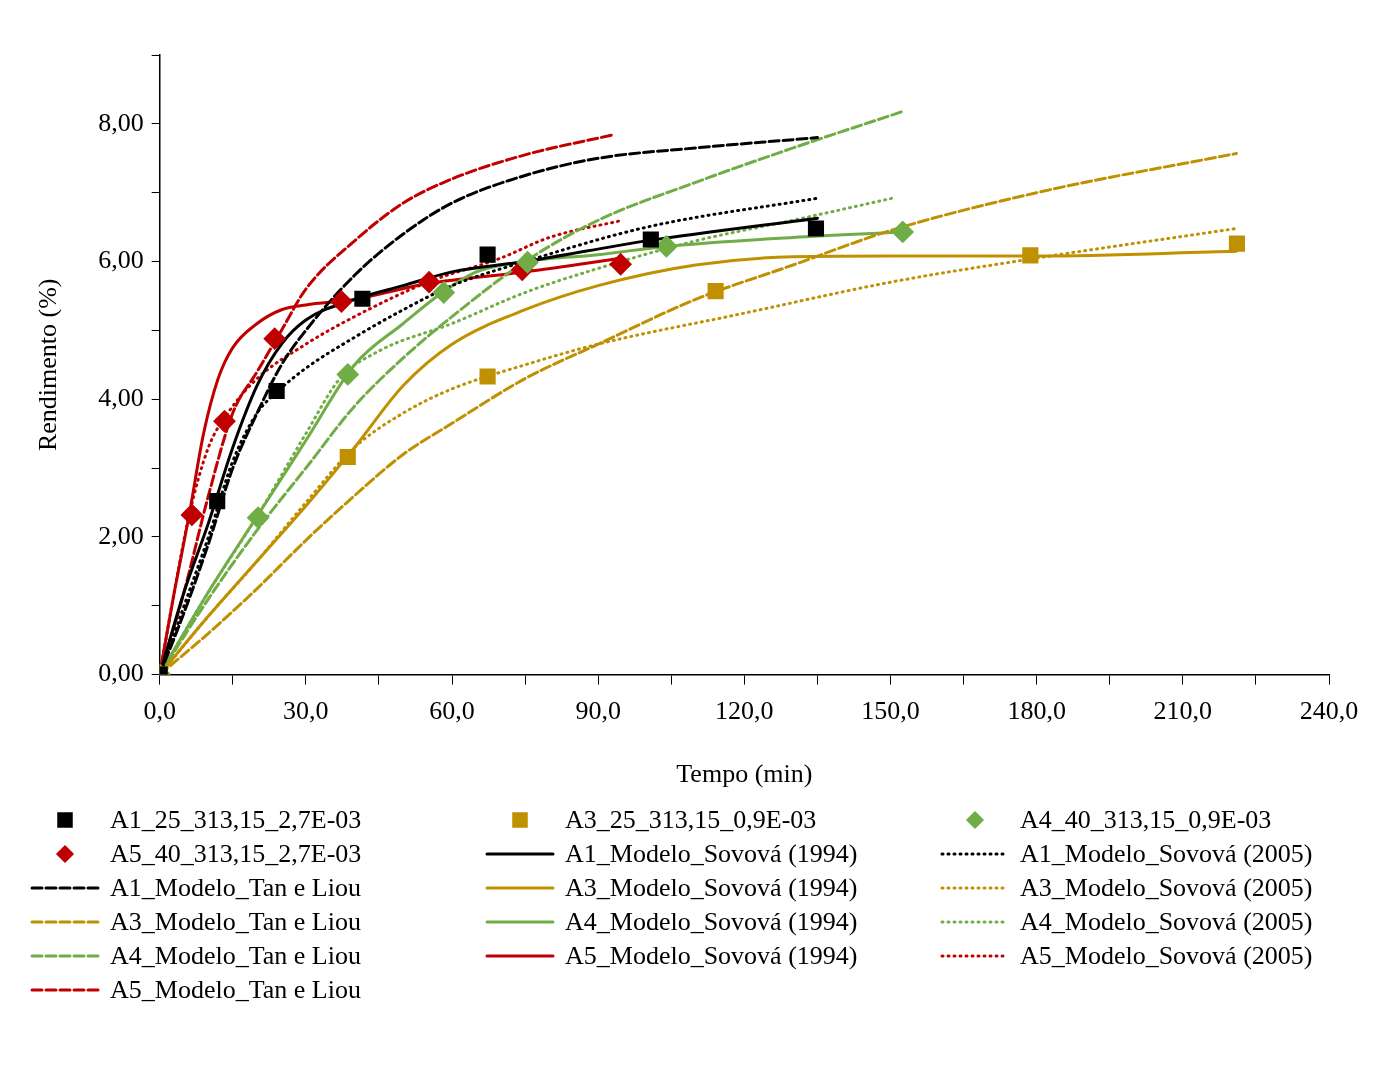 This screenshot has width=1374, height=1065. What do you see at coordinates (121, 398) in the screenshot?
I see `y-tick-label: 4,00` at bounding box center [121, 398].